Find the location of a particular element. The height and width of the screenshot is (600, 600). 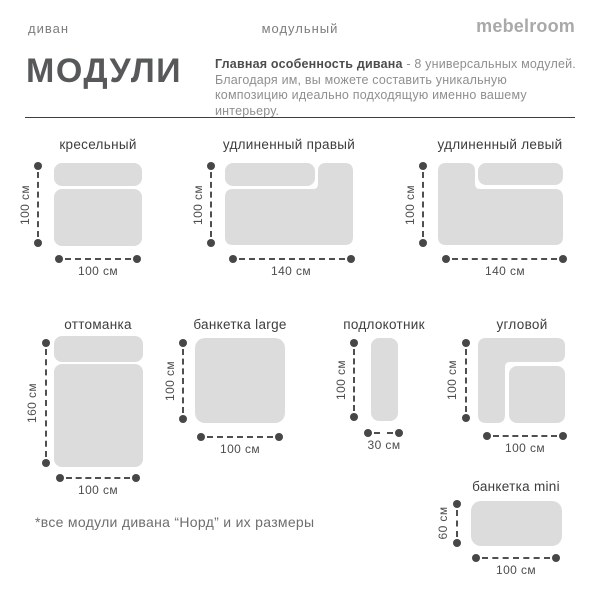

module-title: удлиненный правый is located at coordinates (289, 144).